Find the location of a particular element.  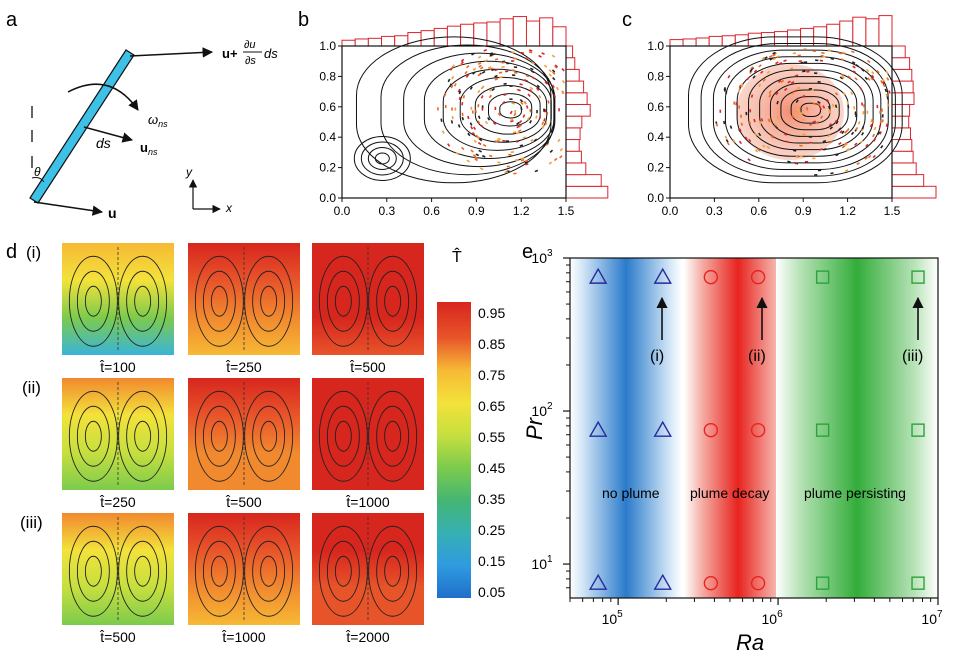

y-tick-label: 10¹ is located at coordinates (542, 563).